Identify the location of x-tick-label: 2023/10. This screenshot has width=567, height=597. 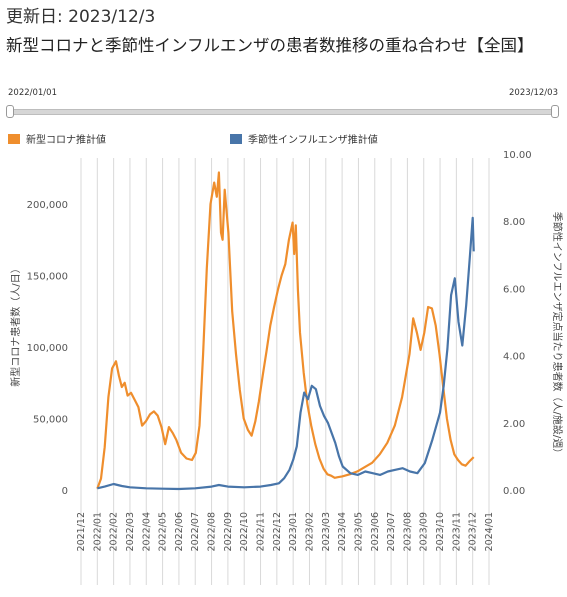
(440, 531).